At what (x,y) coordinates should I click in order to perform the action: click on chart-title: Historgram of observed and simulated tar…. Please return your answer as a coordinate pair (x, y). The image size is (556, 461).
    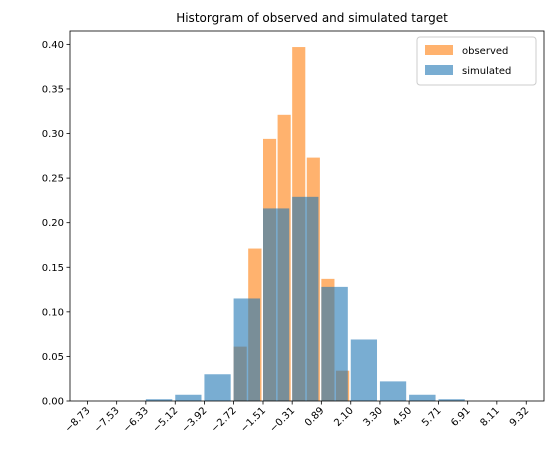
    Looking at the image, I should click on (312, 18).